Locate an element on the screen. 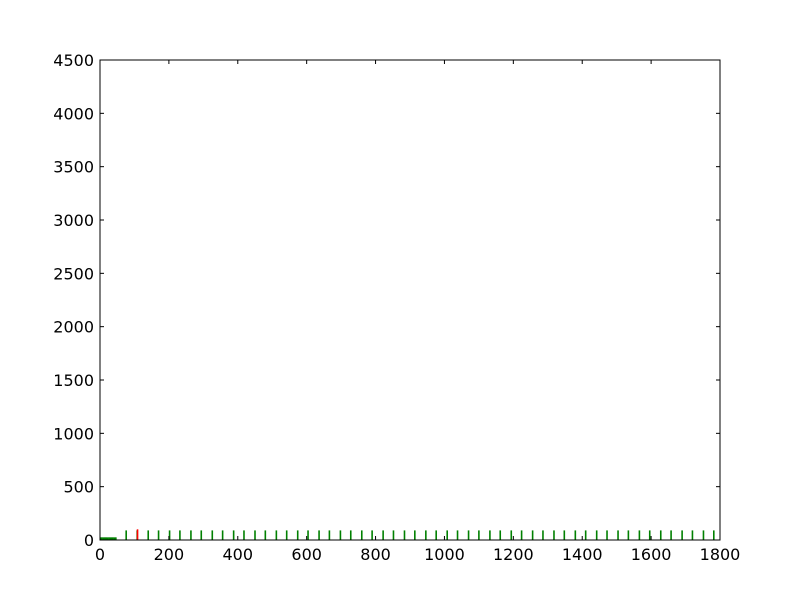 The height and width of the screenshot is (600, 800). x-tick-label: 600 is located at coordinates (306, 554).